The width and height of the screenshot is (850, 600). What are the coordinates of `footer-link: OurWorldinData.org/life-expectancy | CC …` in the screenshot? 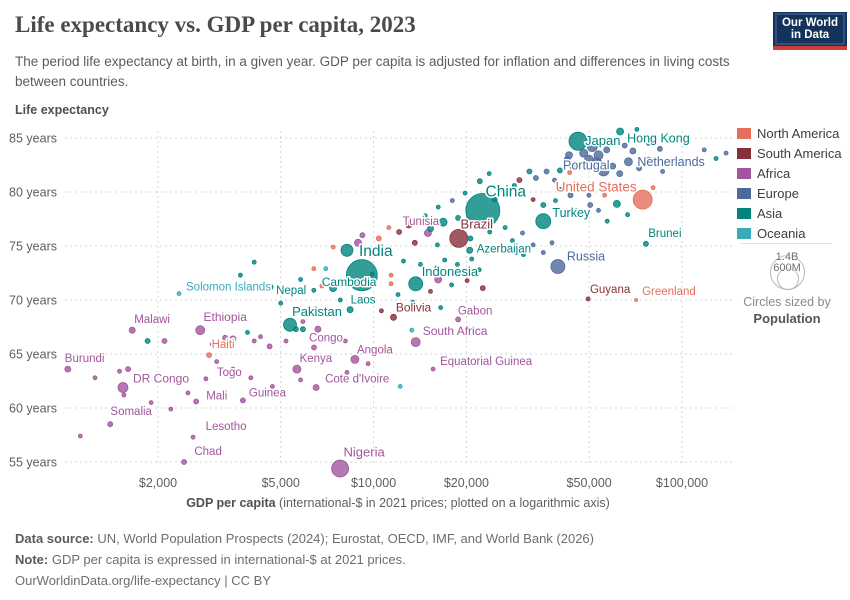 It's located at (143, 580).